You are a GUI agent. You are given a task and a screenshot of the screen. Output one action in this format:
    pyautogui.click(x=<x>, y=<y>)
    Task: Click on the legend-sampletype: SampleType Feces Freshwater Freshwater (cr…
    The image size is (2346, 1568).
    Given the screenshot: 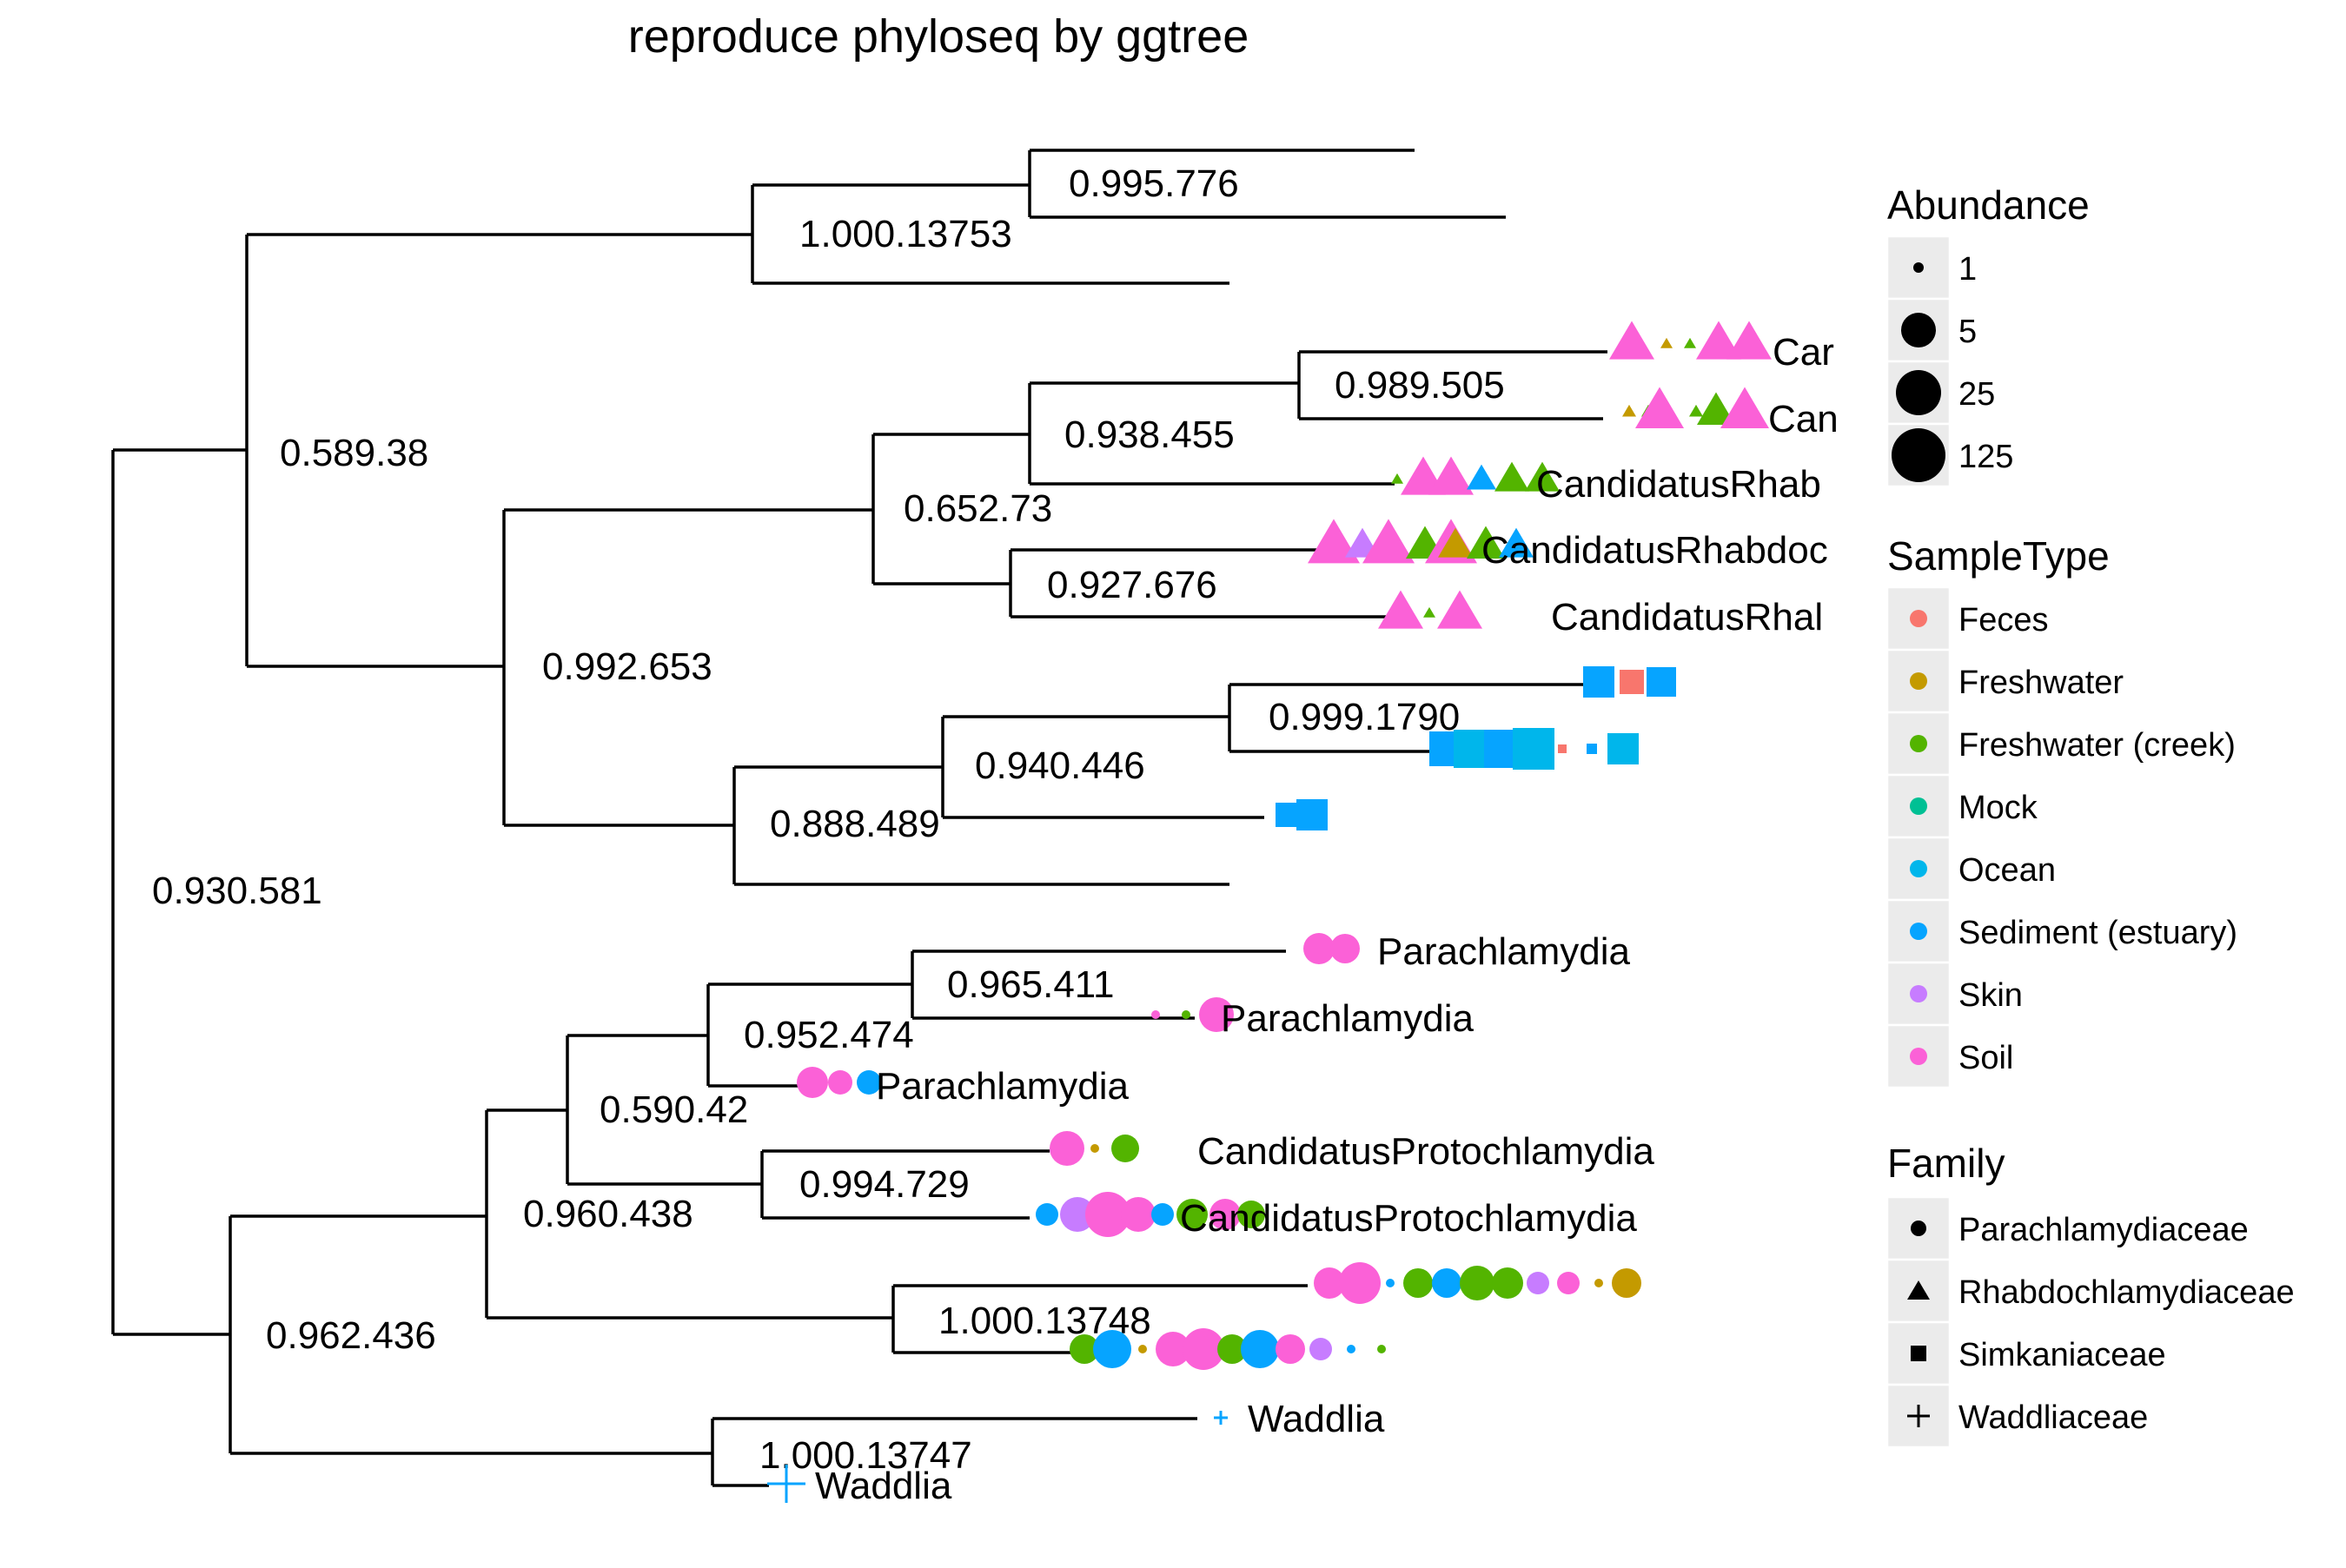 What is the action you would take?
    pyautogui.click(x=2061, y=811)
    